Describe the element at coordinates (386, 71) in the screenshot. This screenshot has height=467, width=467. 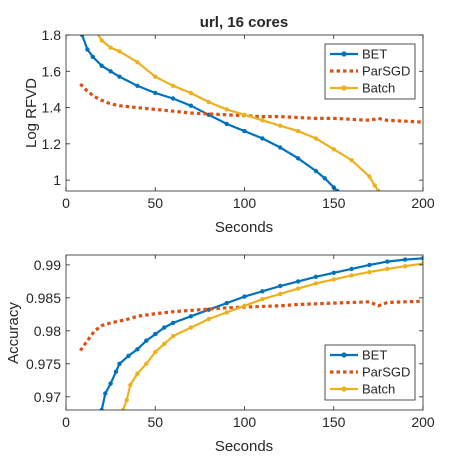
I see `legend-label-parsgd: ParSGD` at that location.